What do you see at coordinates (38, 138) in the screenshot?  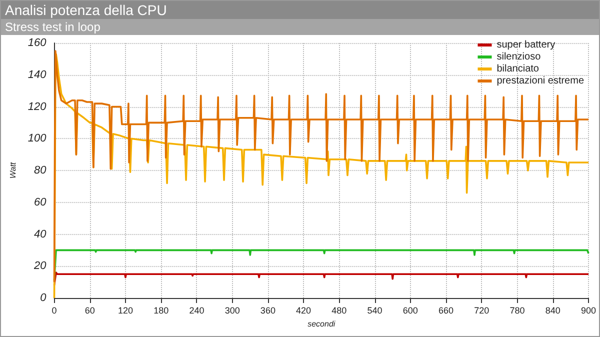 I see `y-tick-label: 100` at bounding box center [38, 138].